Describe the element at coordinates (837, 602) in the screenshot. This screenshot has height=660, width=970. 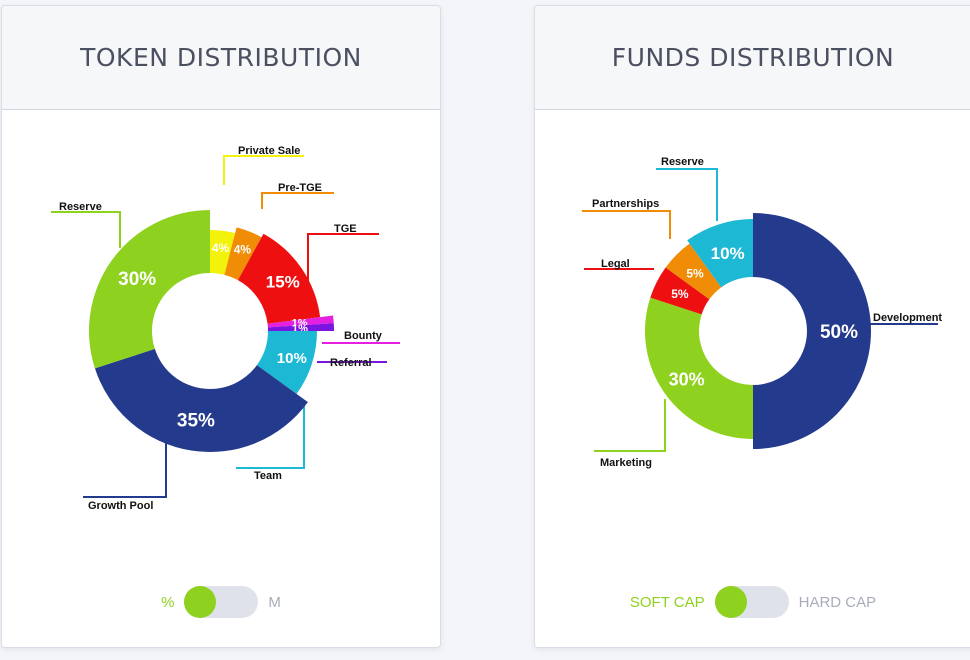
I see `toggle-label-hard-cap: HARD CAP` at that location.